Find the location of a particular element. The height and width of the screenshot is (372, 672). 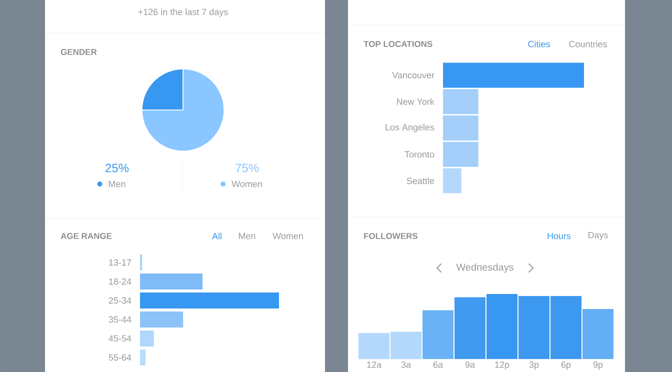

text: +126 in the last 7 days is located at coordinates (183, 12).